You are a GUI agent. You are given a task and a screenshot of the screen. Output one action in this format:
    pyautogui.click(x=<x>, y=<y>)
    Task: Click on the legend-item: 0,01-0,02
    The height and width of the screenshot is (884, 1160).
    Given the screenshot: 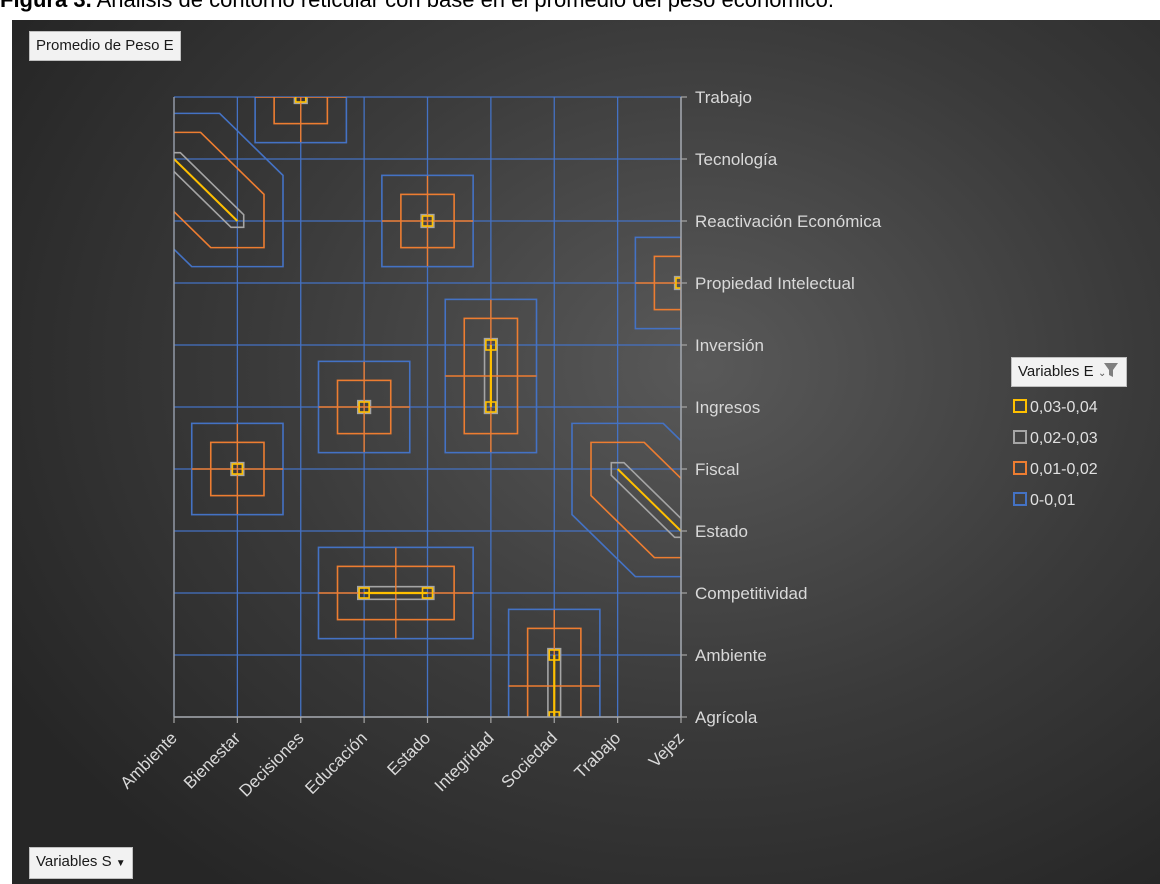 What is the action you would take?
    pyautogui.click(x=1055, y=470)
    